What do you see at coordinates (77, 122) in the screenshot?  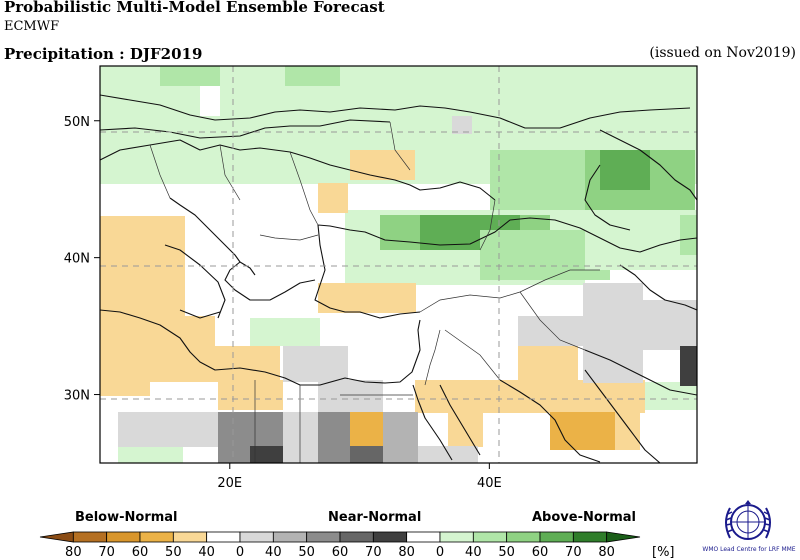 I see `lat-tick-label: 50N` at bounding box center [77, 122].